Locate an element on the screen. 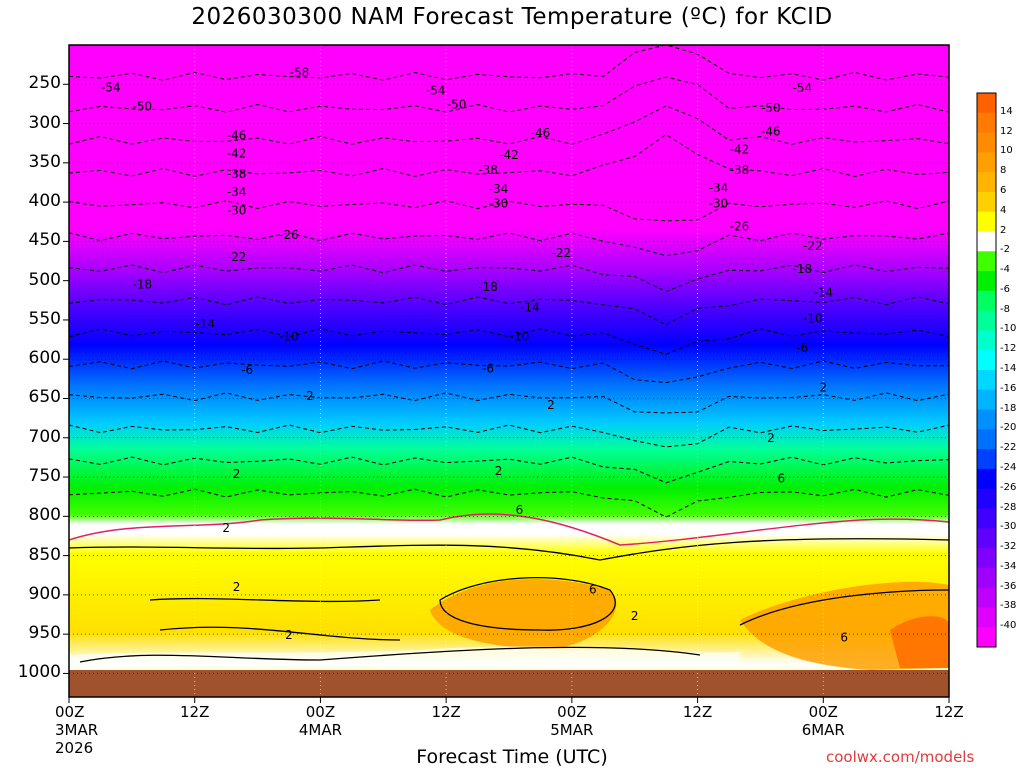 Image resolution: width=1024 pixels, height=768 pixels. y-tick-label: 550 is located at coordinates (44, 318).